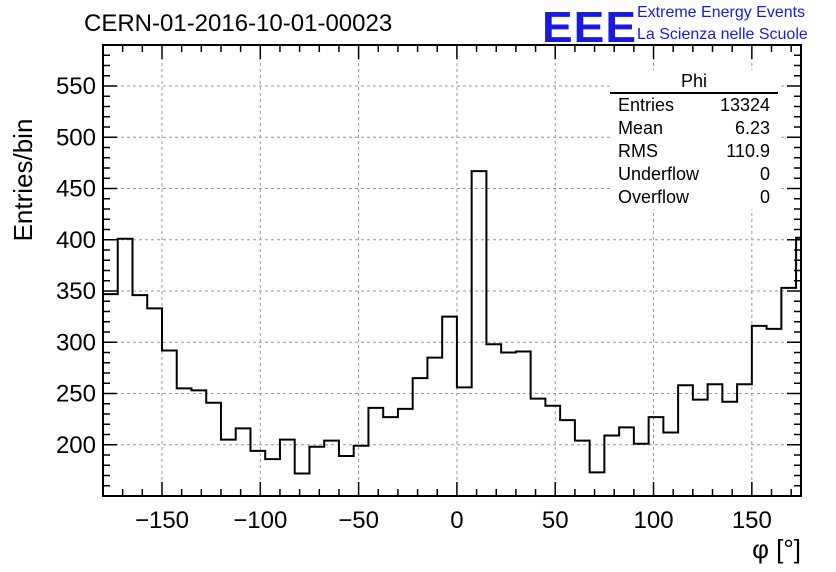  Describe the element at coordinates (694, 105) in the screenshot. I see `stats-row-entries: Entries 13324` at that location.